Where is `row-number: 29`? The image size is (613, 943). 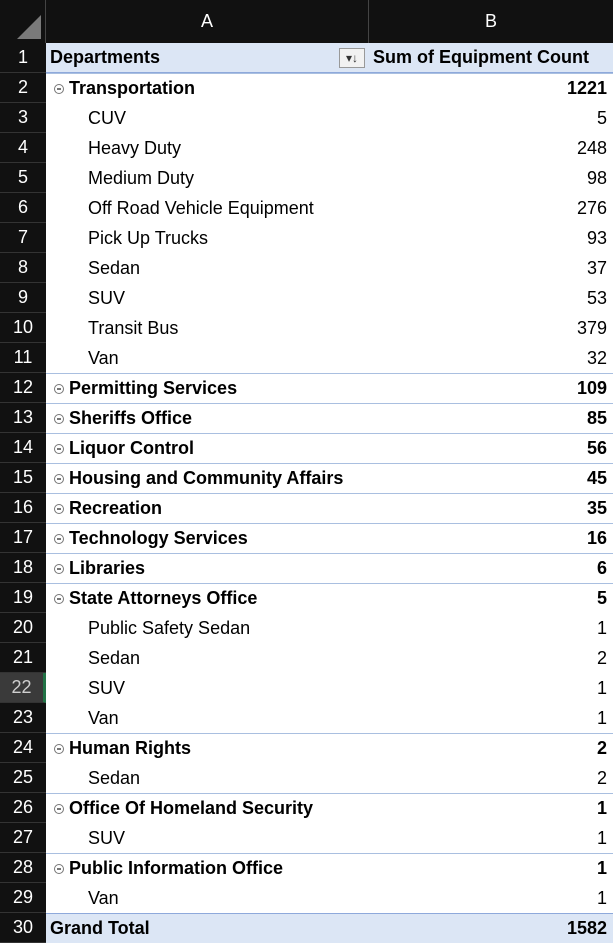
row-number: 29 is located at coordinates (23, 898).